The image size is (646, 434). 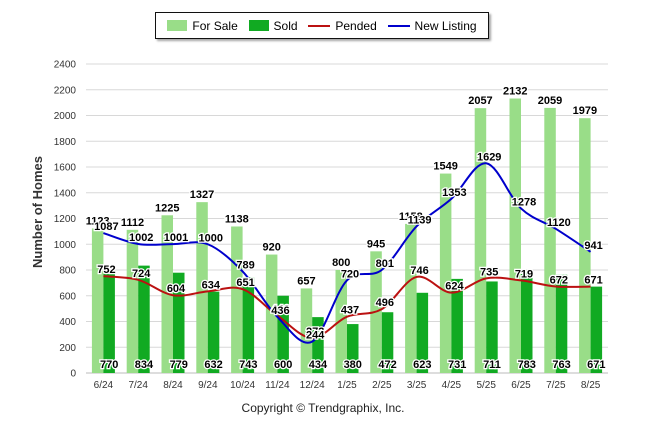 I want to click on data-label-pended: 624, so click(x=454, y=287).